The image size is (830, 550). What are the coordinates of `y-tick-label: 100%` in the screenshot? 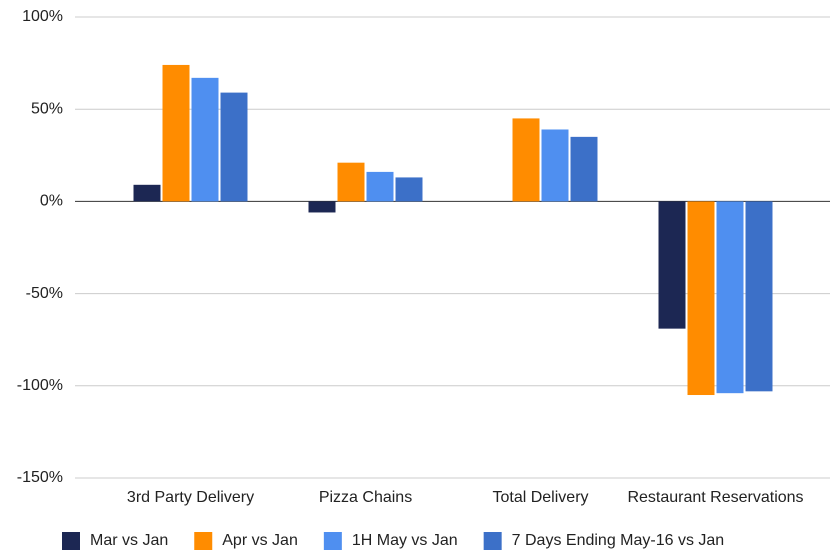 It's located at (42, 16).